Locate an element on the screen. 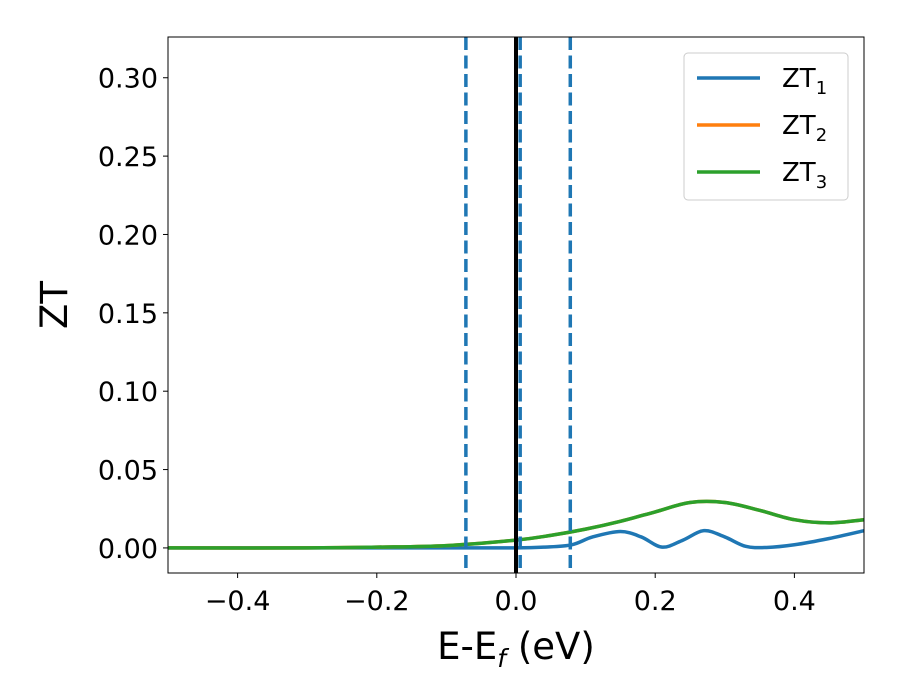  y-tick-label: 0.15 is located at coordinates (128, 314).